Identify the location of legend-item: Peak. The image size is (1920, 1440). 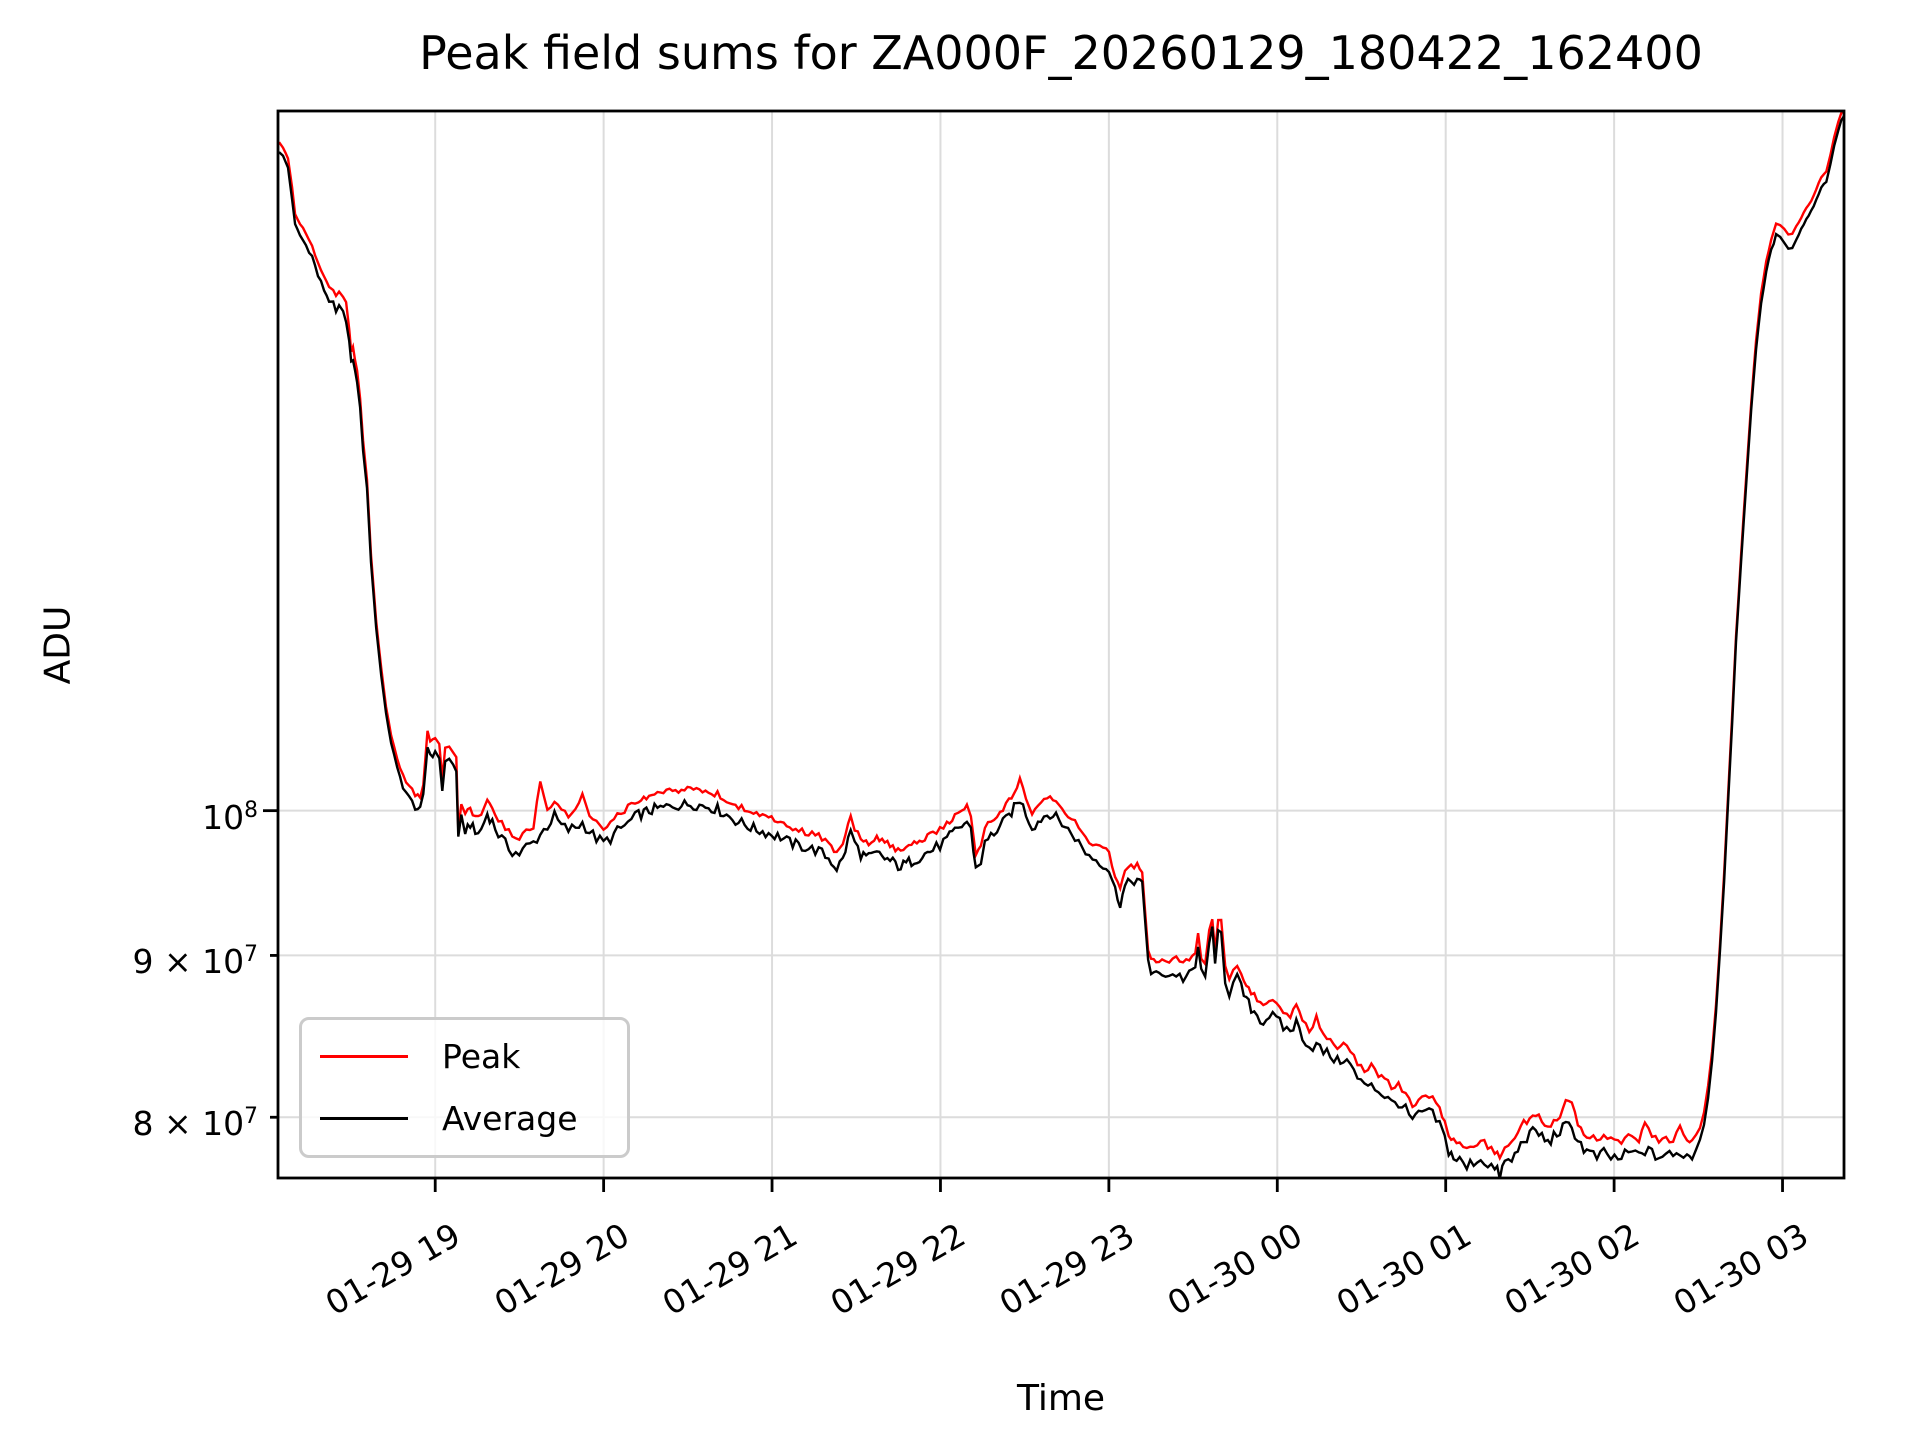
(473, 1057).